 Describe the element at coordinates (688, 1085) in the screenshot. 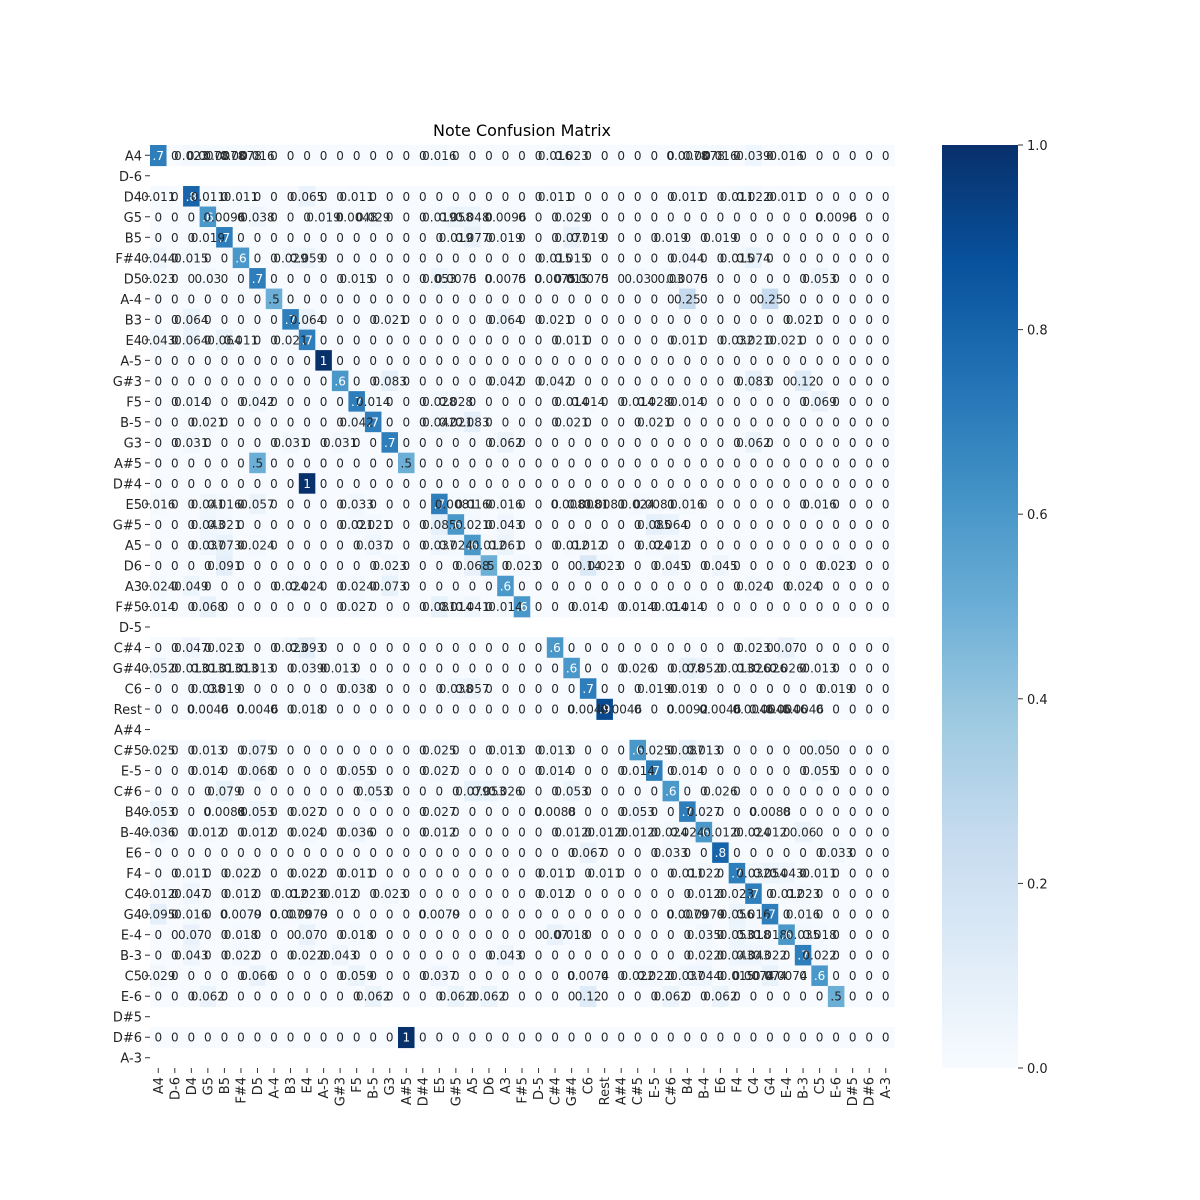

I see `x-tick-label: B4` at that location.